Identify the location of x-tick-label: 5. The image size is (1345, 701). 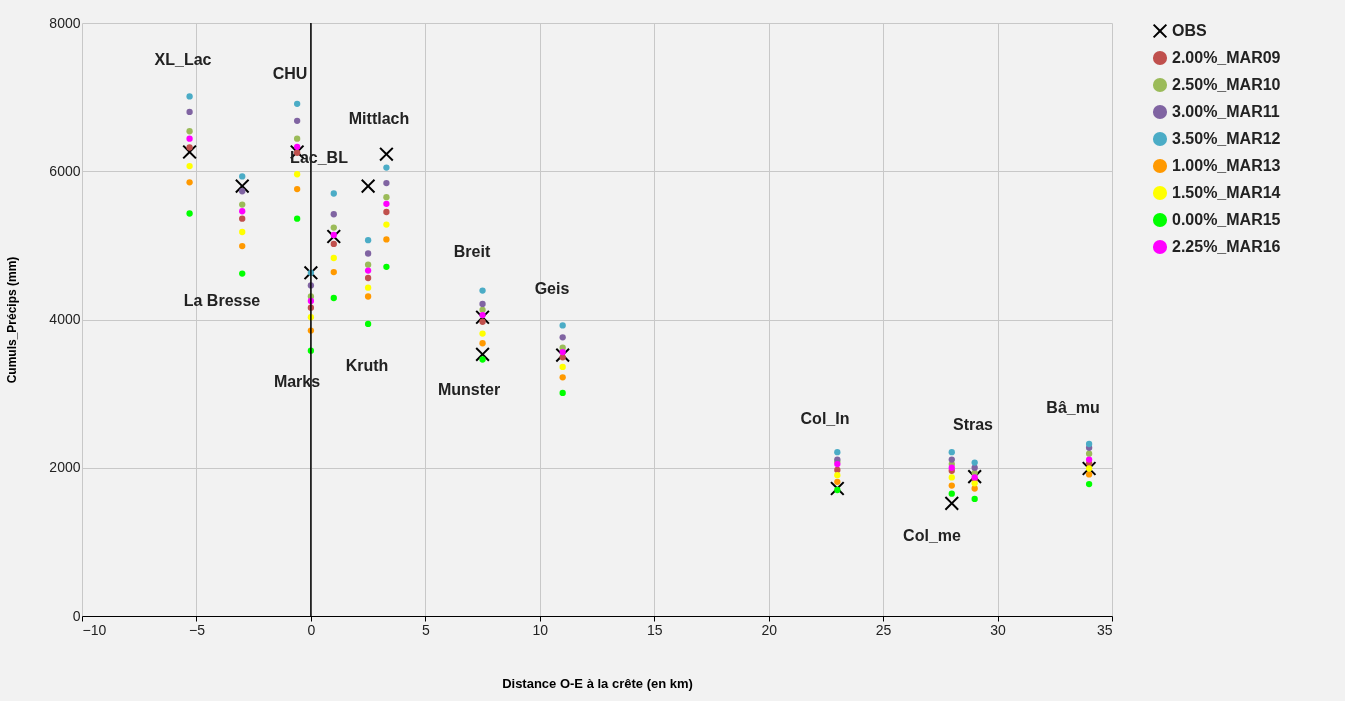
(425, 629).